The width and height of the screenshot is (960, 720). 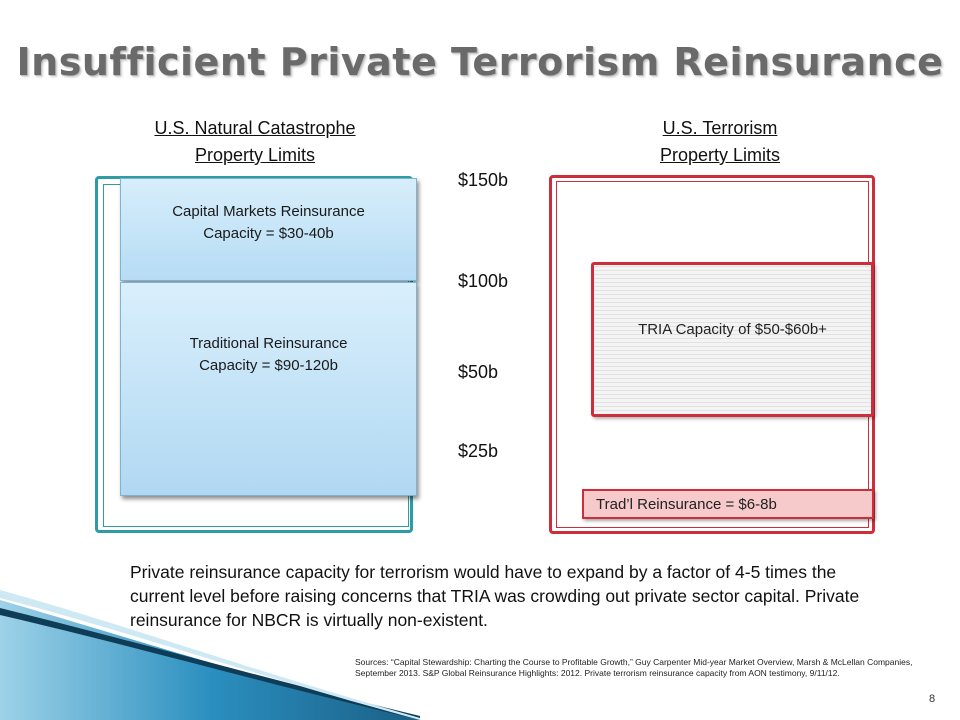 I want to click on left-header-line1: U.S. Natural Catastrophe, so click(x=255, y=128).